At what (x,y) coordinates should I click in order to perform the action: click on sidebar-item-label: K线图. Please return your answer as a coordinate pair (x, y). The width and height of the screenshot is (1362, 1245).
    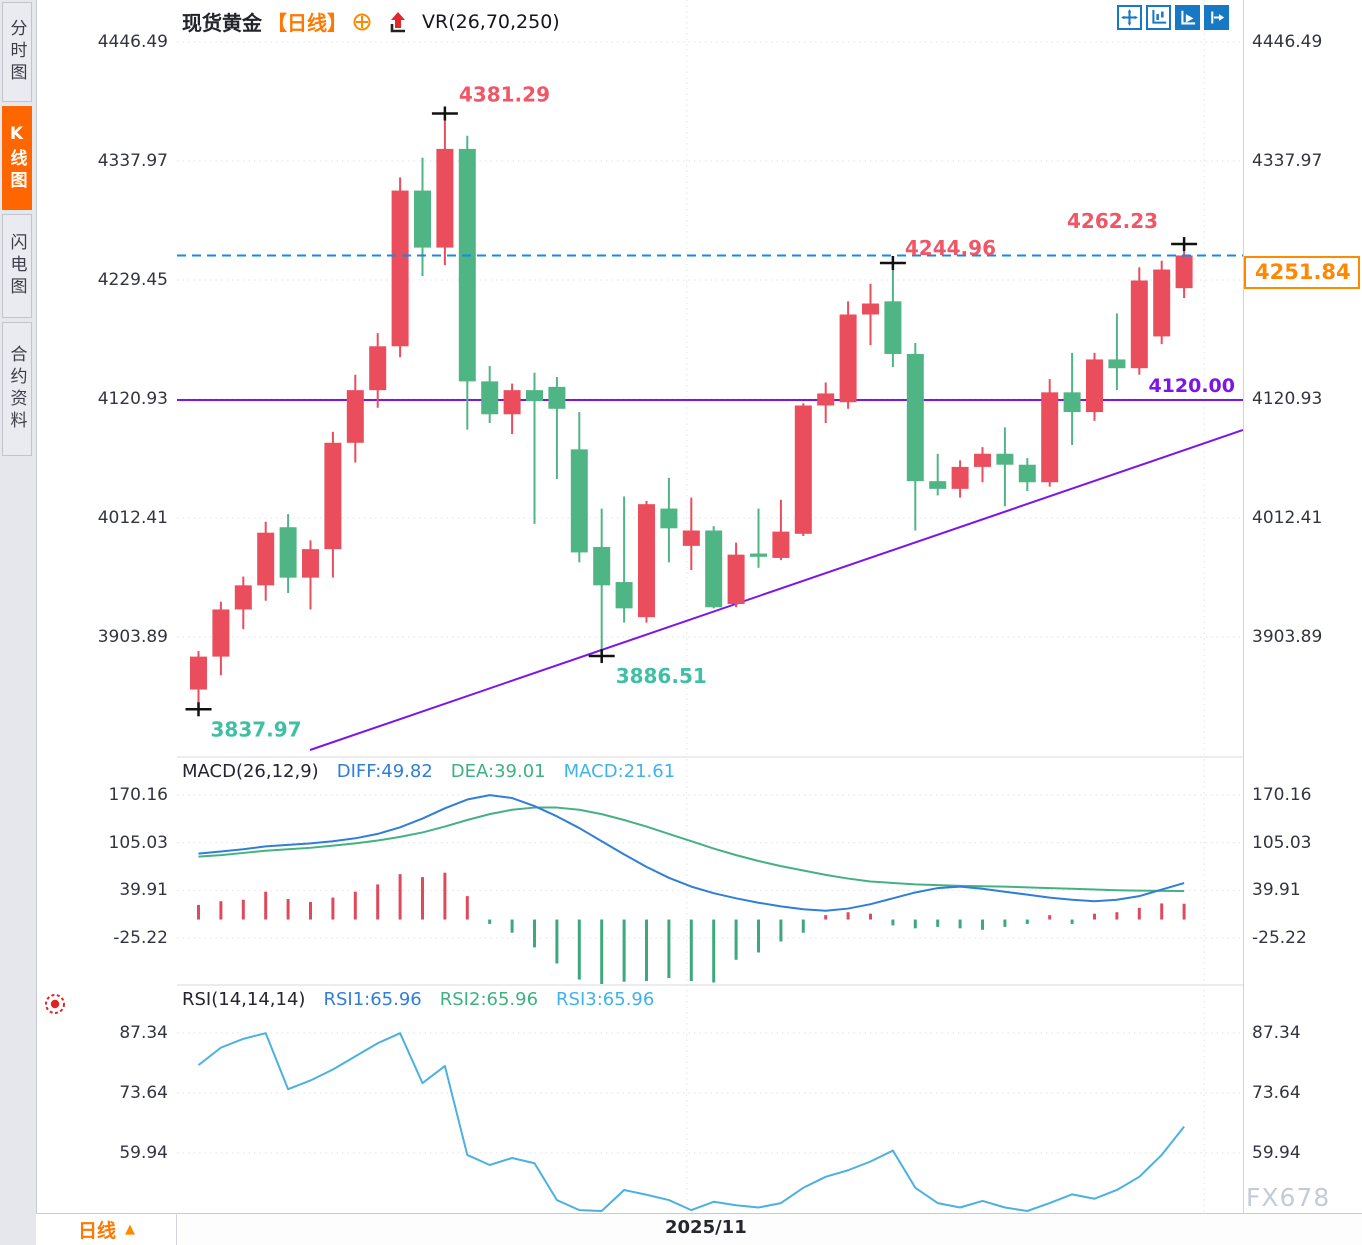
    Looking at the image, I should click on (16, 158).